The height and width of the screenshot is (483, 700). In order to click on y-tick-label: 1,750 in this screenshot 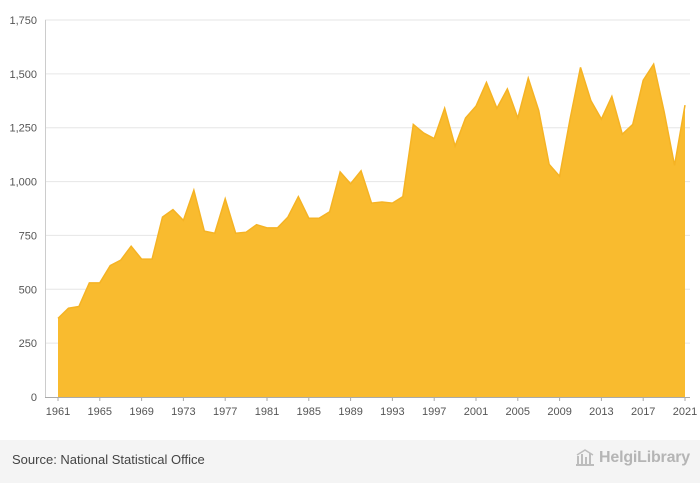, I will do `click(23, 21)`.